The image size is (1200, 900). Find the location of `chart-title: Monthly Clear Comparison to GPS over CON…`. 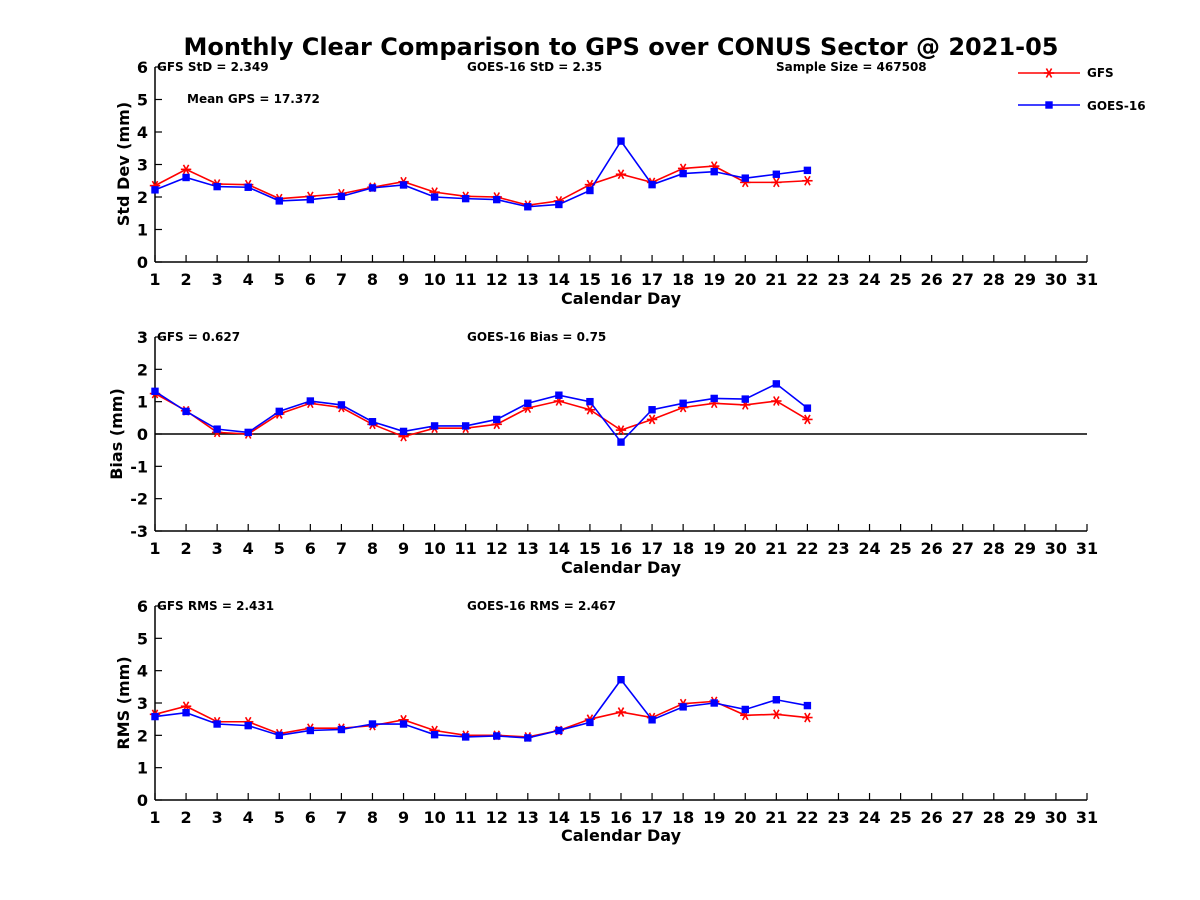

chart-title: Monthly Clear Comparison to GPS over CON… is located at coordinates (620, 47).